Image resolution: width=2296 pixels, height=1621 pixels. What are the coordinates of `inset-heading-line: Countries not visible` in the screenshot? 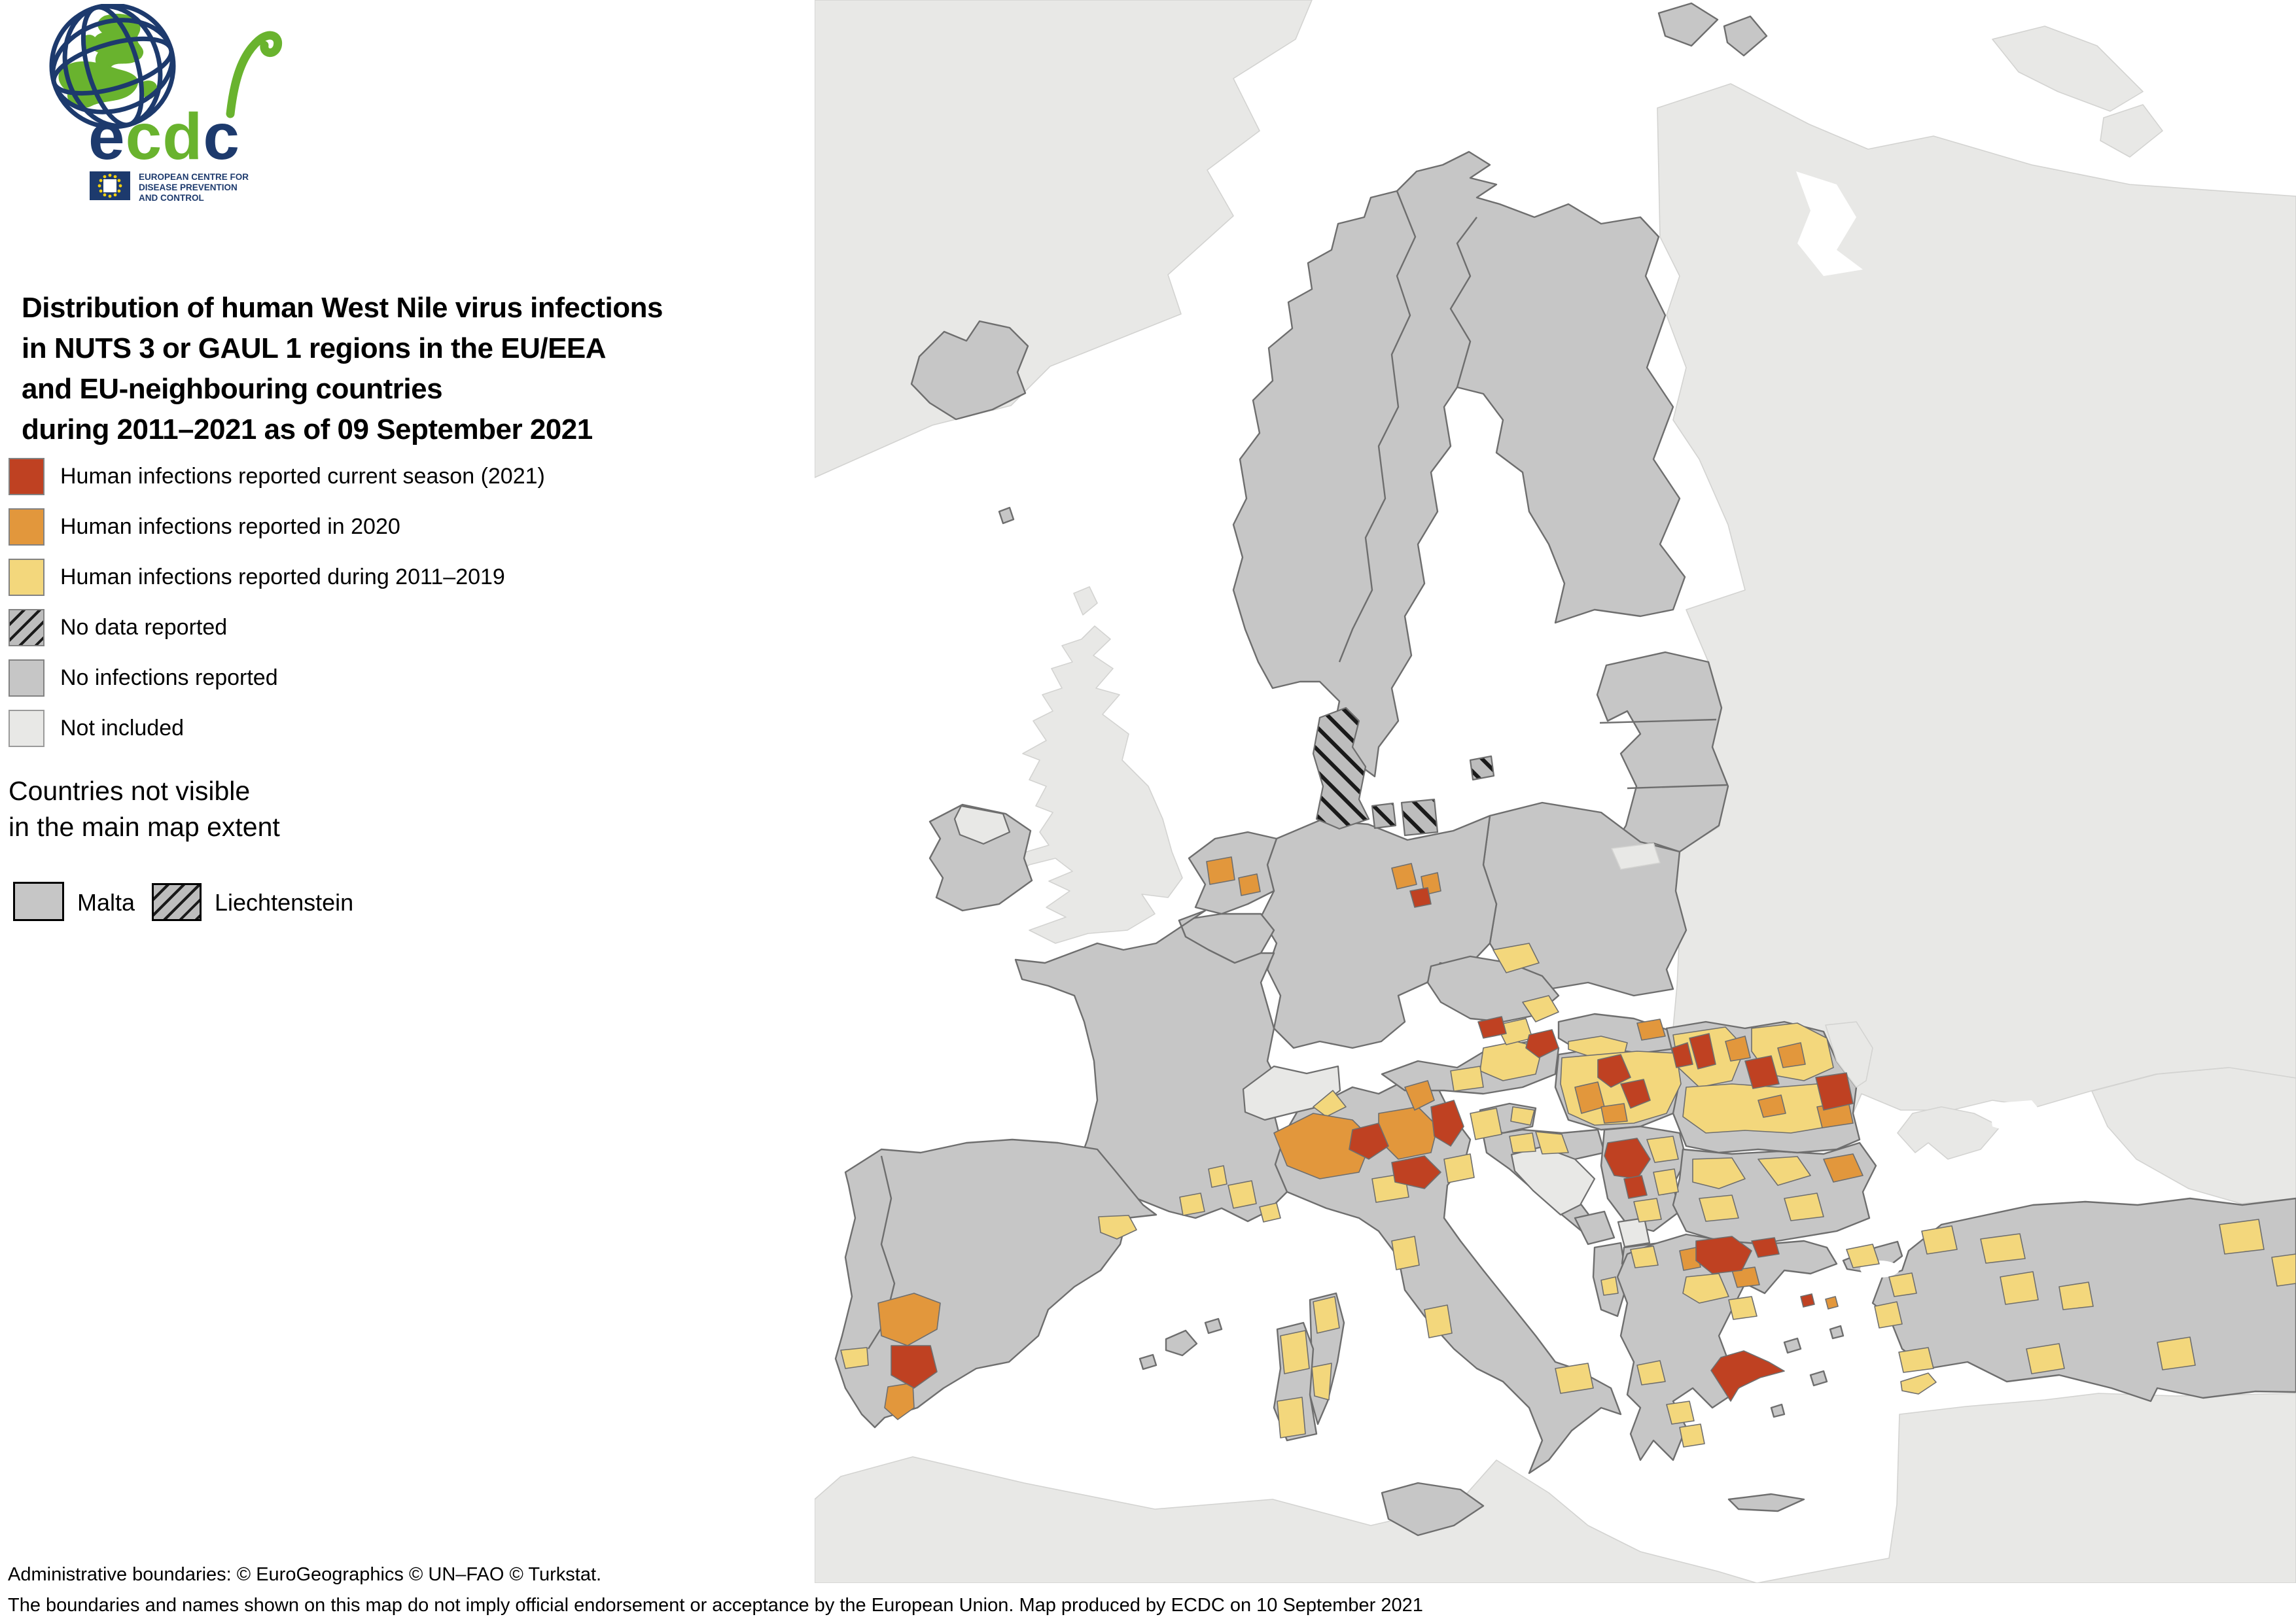 It's located at (130, 791).